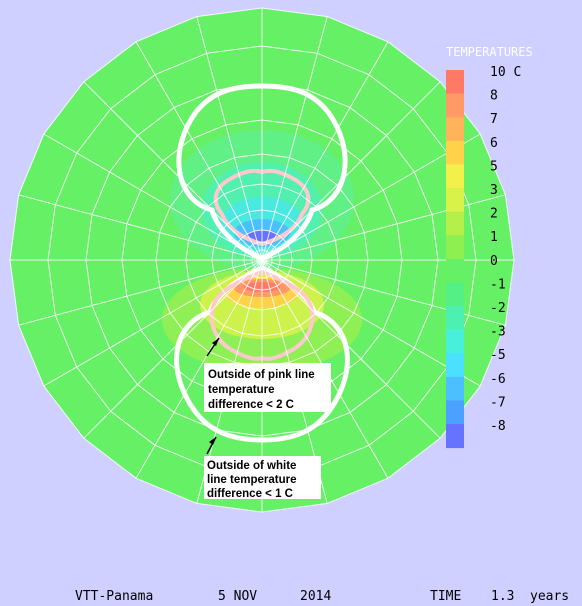  What do you see at coordinates (498, 402) in the screenshot?
I see `colorbar-label: -7` at bounding box center [498, 402].